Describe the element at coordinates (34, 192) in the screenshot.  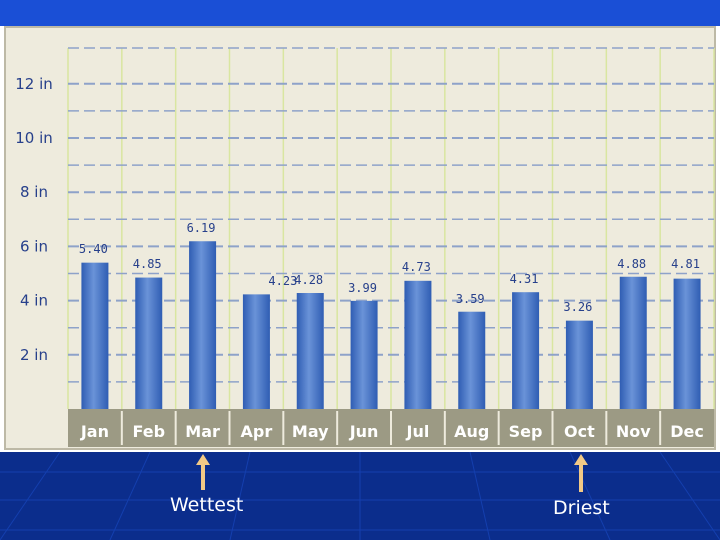
I see `y-tick-label: 8 in` at that location.